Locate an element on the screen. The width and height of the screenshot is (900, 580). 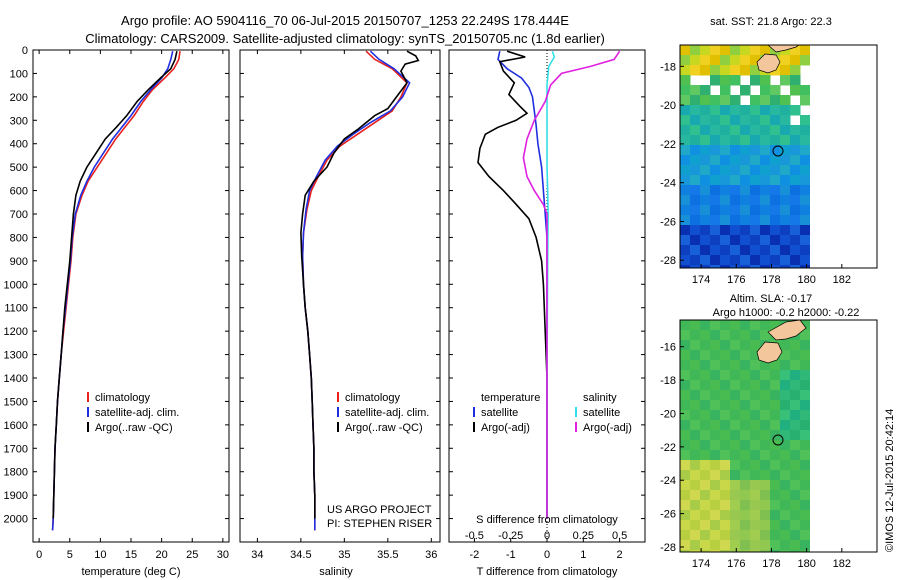
map-lat-label: -26 is located at coordinates (668, 222).